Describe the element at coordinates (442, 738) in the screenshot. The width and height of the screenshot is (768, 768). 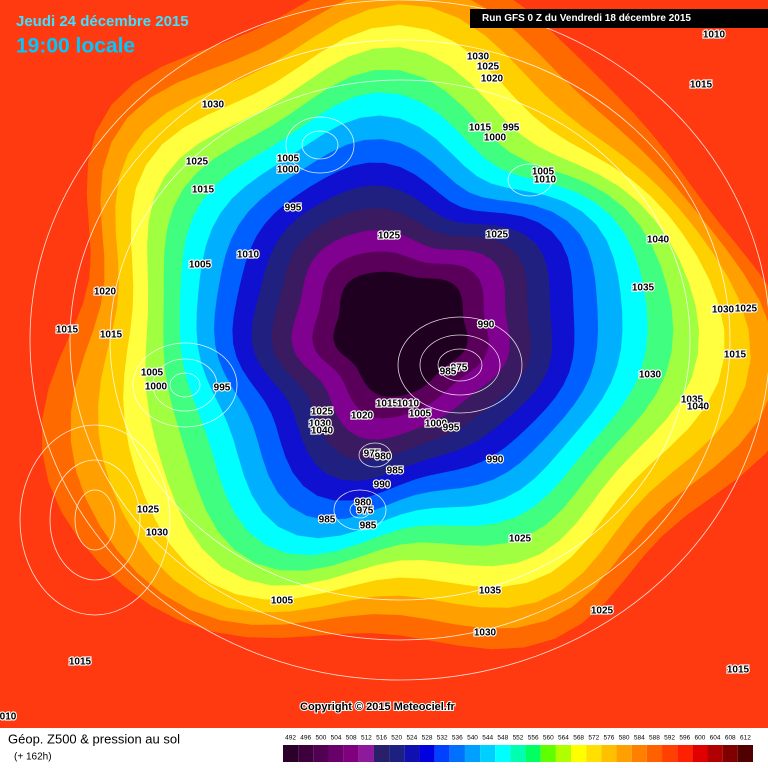
I see `scale-label: 532` at that location.